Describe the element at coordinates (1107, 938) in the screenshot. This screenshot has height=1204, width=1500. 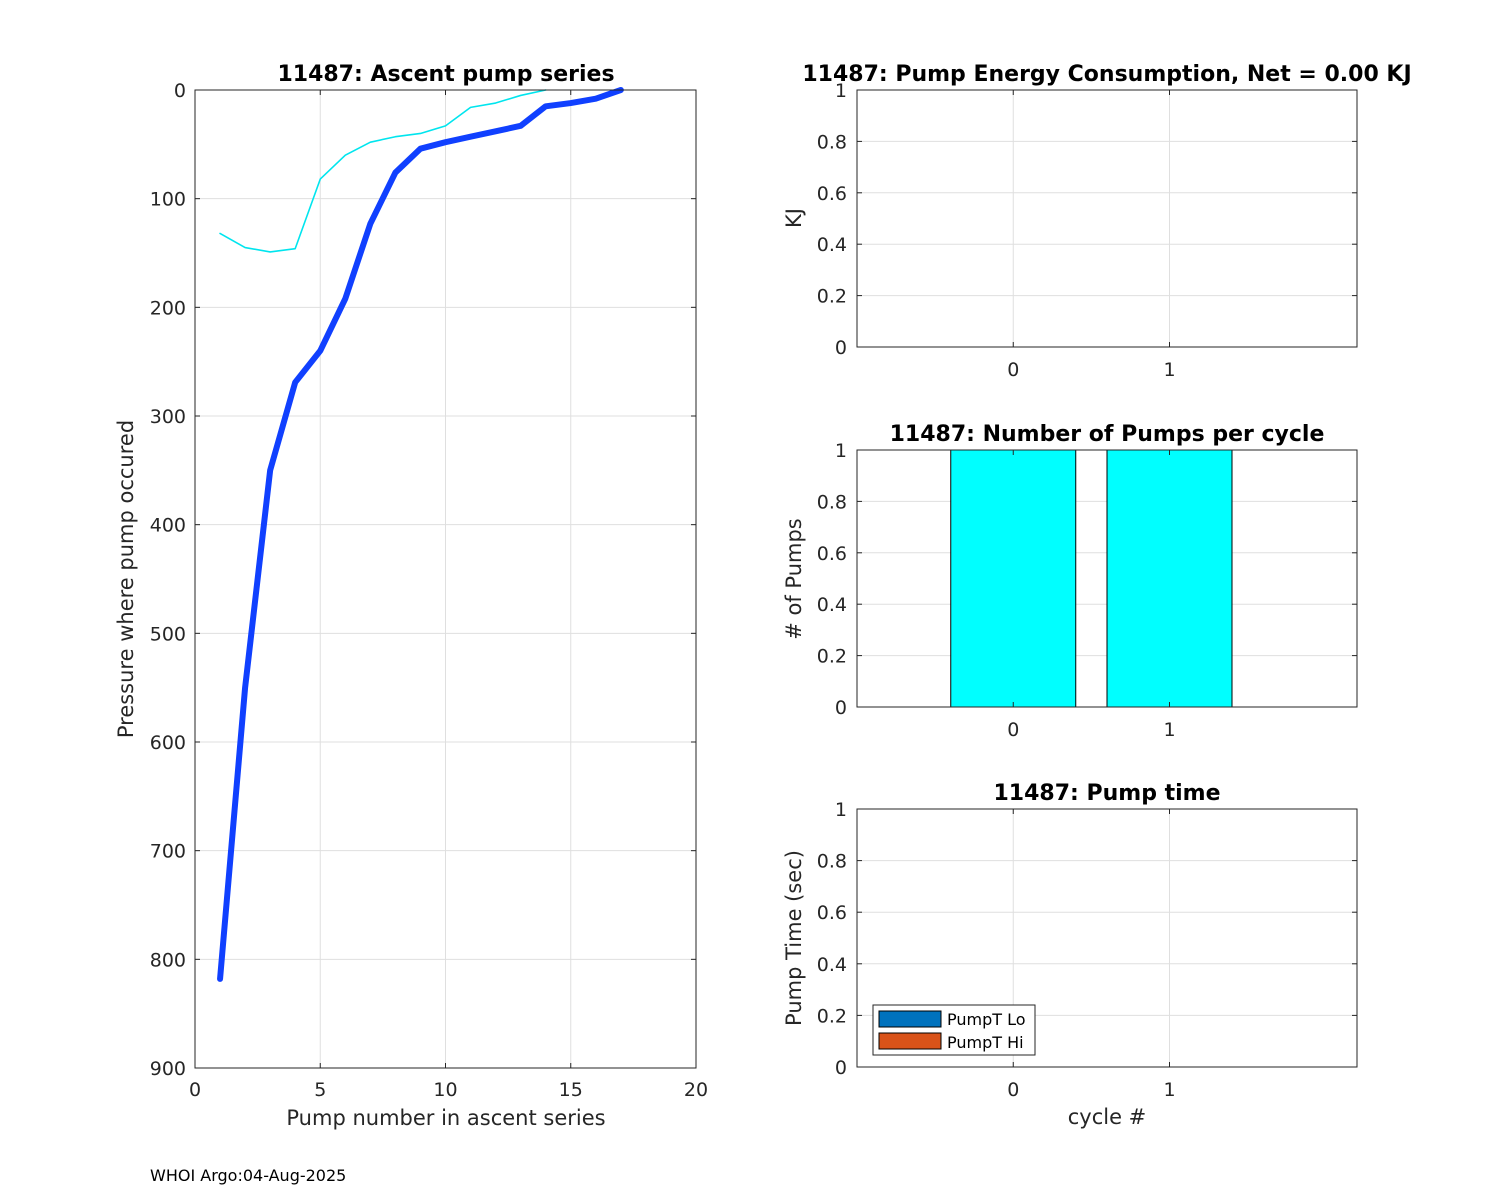
I see `pumptime-axes-frame` at that location.